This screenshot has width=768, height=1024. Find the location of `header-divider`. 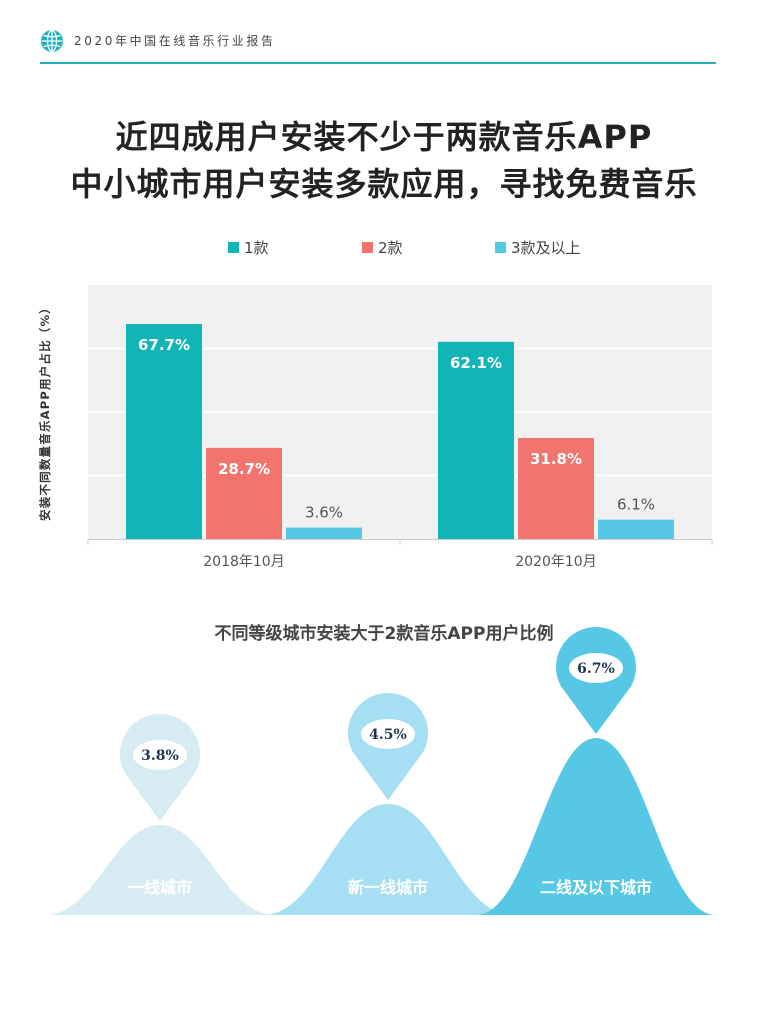

header-divider is located at coordinates (378, 63).